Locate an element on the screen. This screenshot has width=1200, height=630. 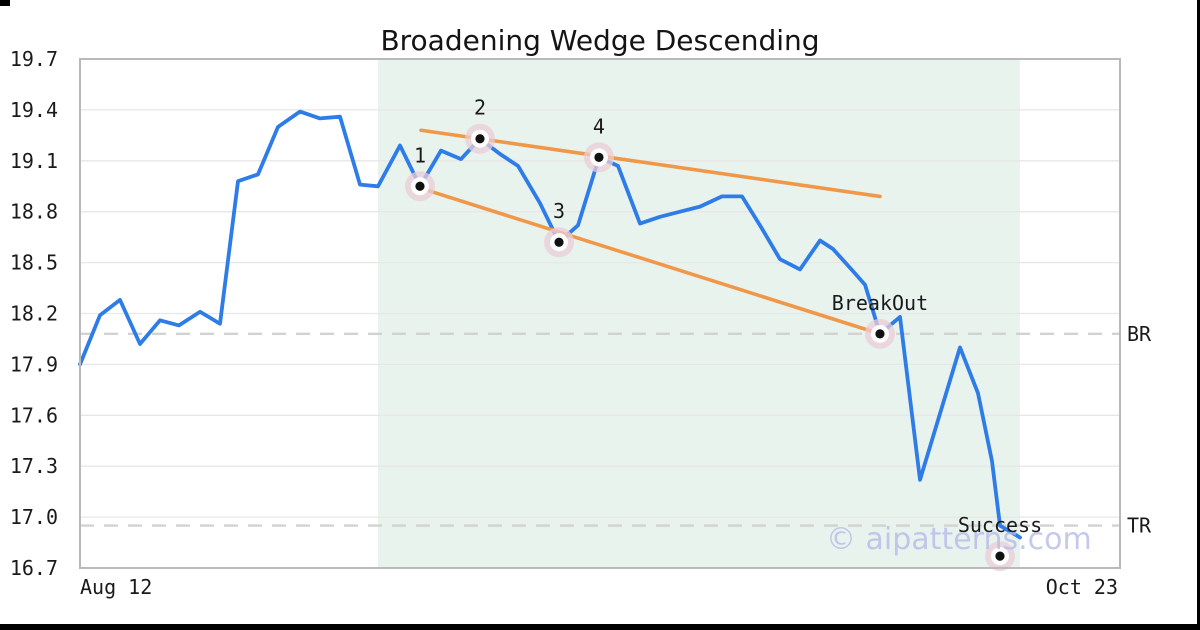
y-tick-label: 17.6 is located at coordinates (34, 415).